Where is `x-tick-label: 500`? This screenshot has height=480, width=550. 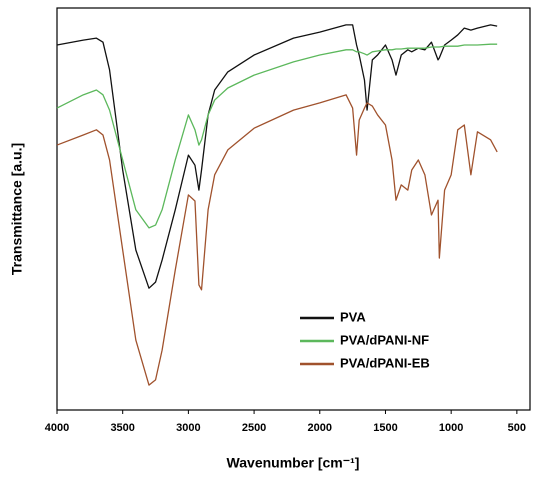
x-tick-label: 500 is located at coordinates (517, 428).